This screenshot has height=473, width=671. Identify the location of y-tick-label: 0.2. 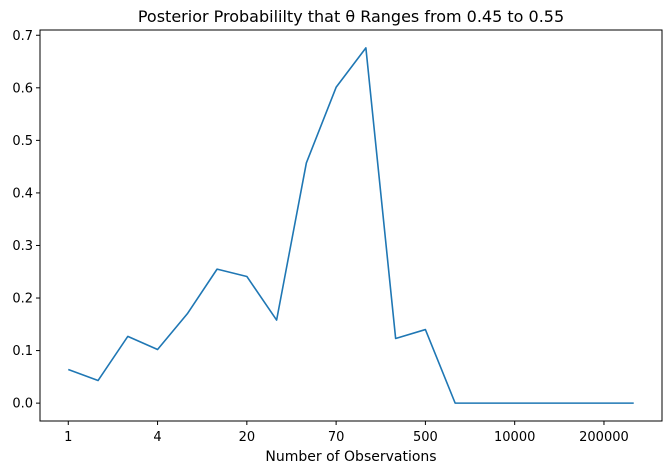
(22, 299).